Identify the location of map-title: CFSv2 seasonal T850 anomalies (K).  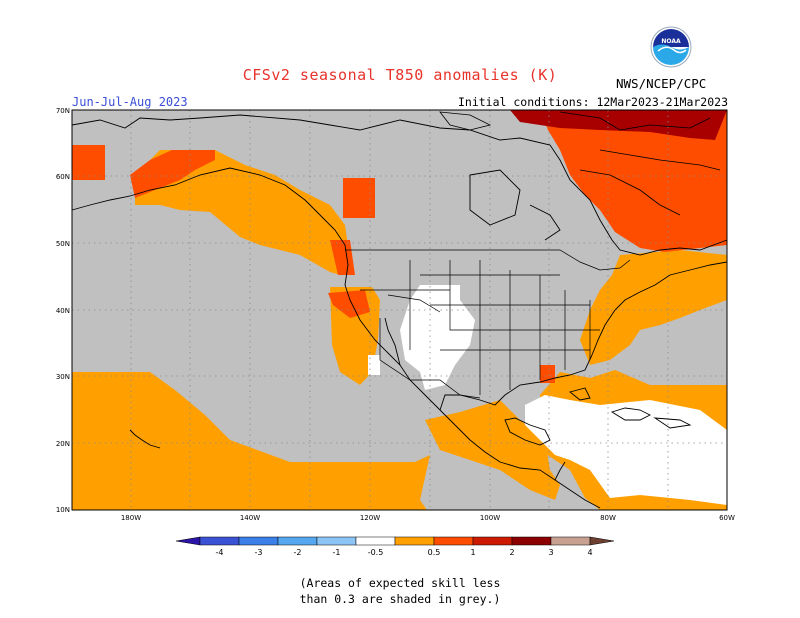
(400, 75).